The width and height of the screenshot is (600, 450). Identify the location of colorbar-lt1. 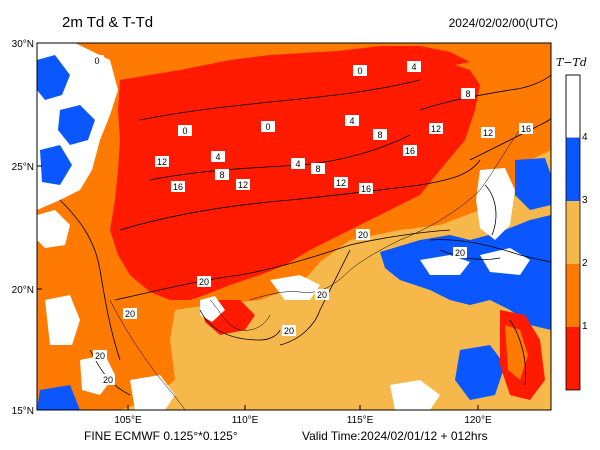
(573, 358).